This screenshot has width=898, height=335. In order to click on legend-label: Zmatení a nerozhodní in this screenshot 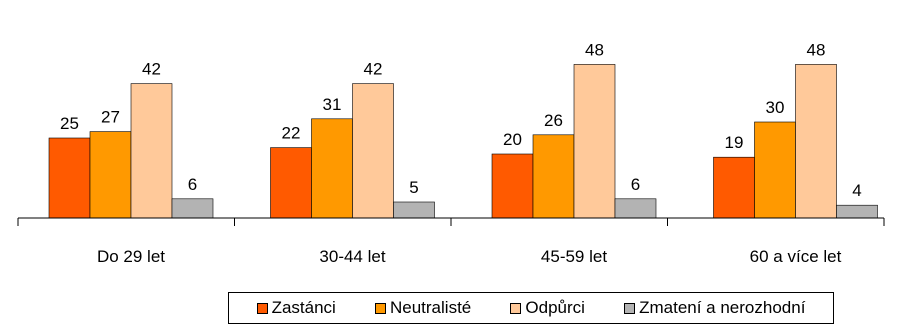, I will do `click(722, 307)`.